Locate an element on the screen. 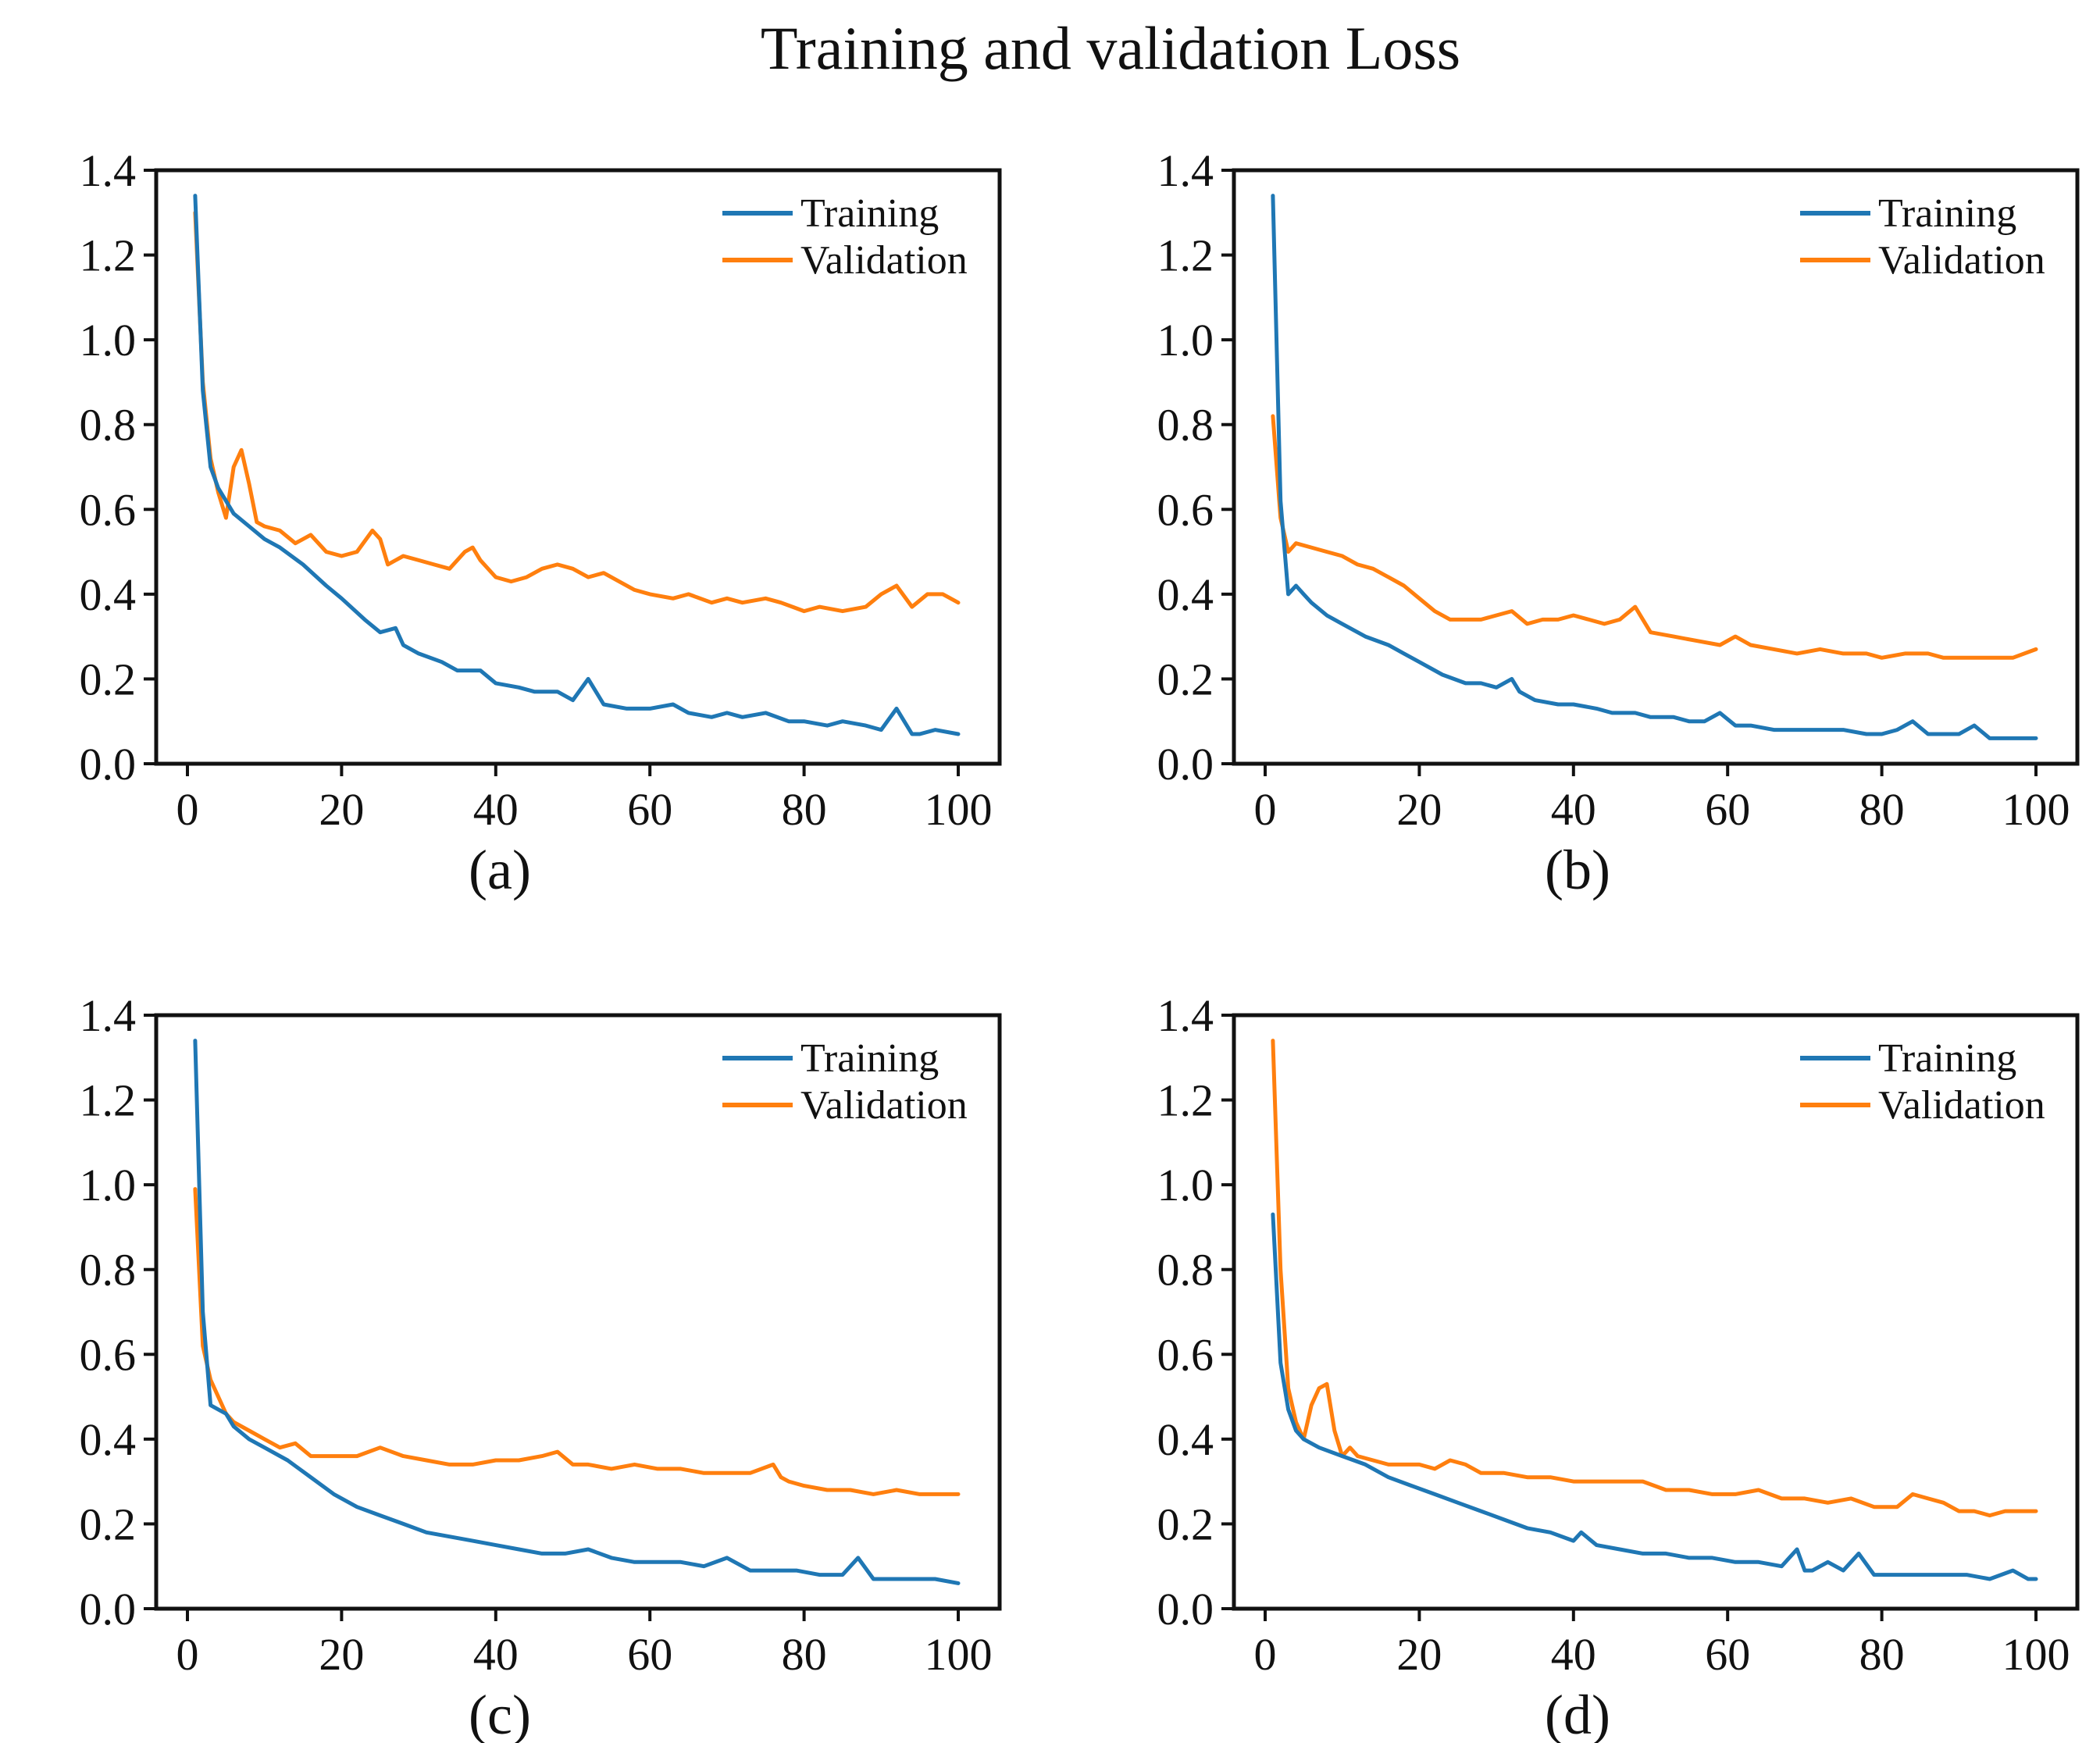 Image resolution: width=2100 pixels, height=1743 pixels. panel-label-c: (c) is located at coordinates (500, 1713).